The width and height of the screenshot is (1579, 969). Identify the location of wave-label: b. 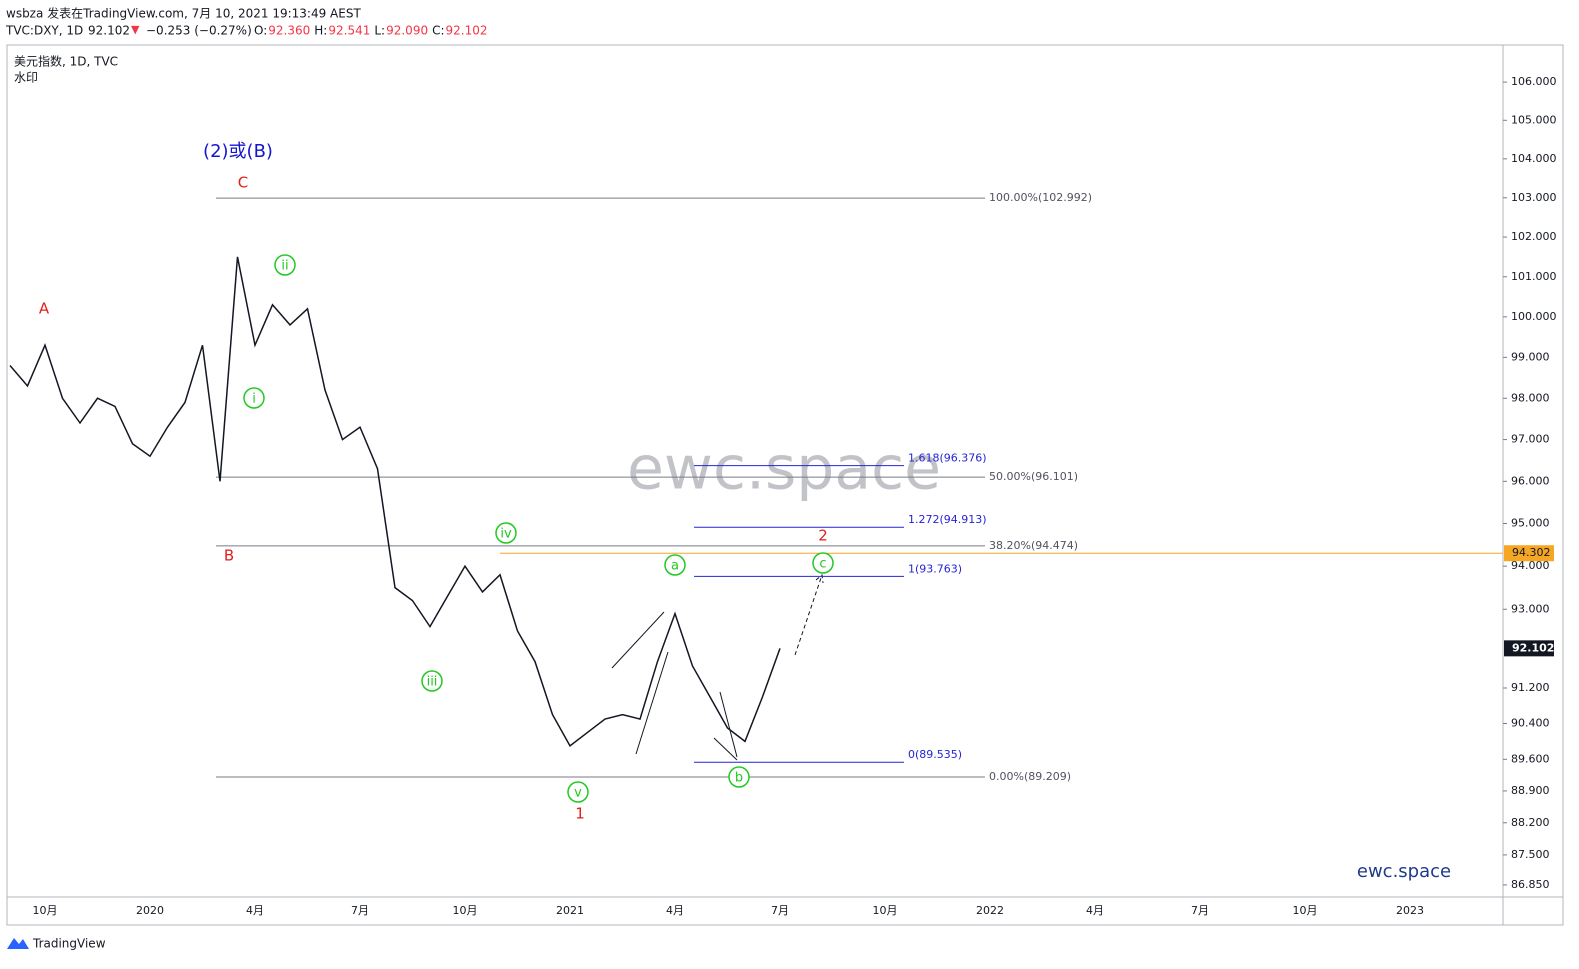
(739, 778).